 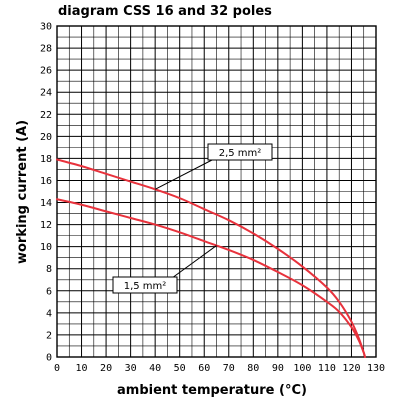 What do you see at coordinates (212, 390) in the screenshot?
I see `x-axis-label: ambient temperature (°C)` at bounding box center [212, 390].